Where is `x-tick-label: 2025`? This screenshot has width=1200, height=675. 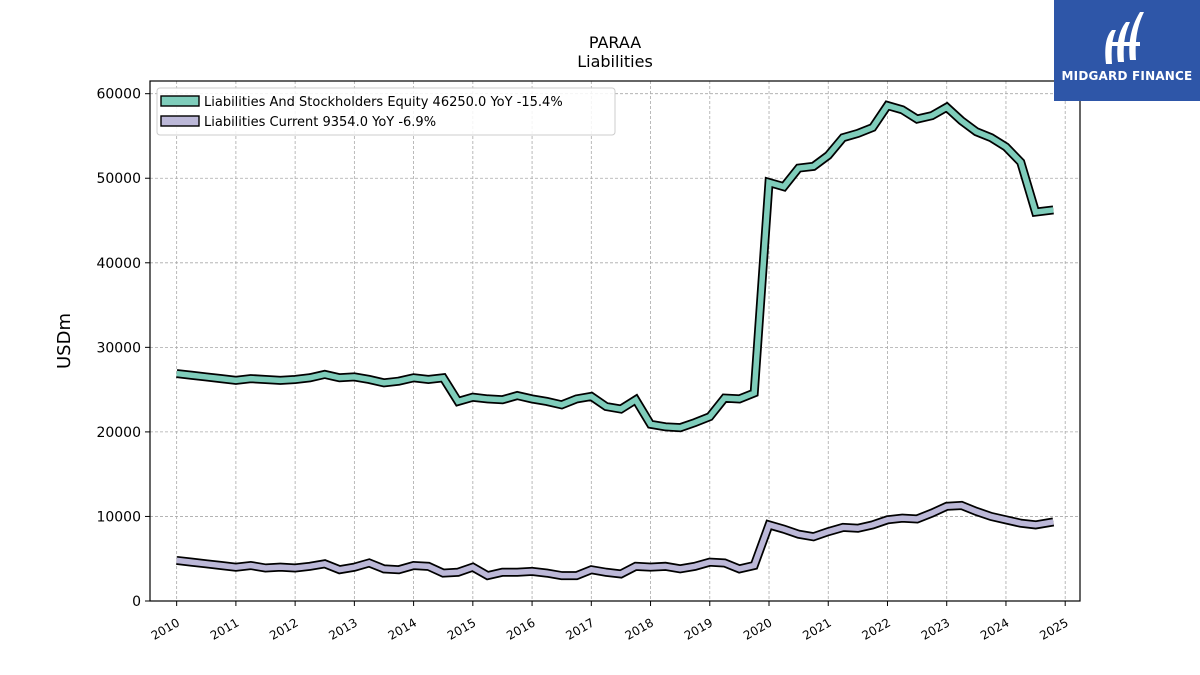
x-tick-label: 2025 is located at coordinates (1053, 628).